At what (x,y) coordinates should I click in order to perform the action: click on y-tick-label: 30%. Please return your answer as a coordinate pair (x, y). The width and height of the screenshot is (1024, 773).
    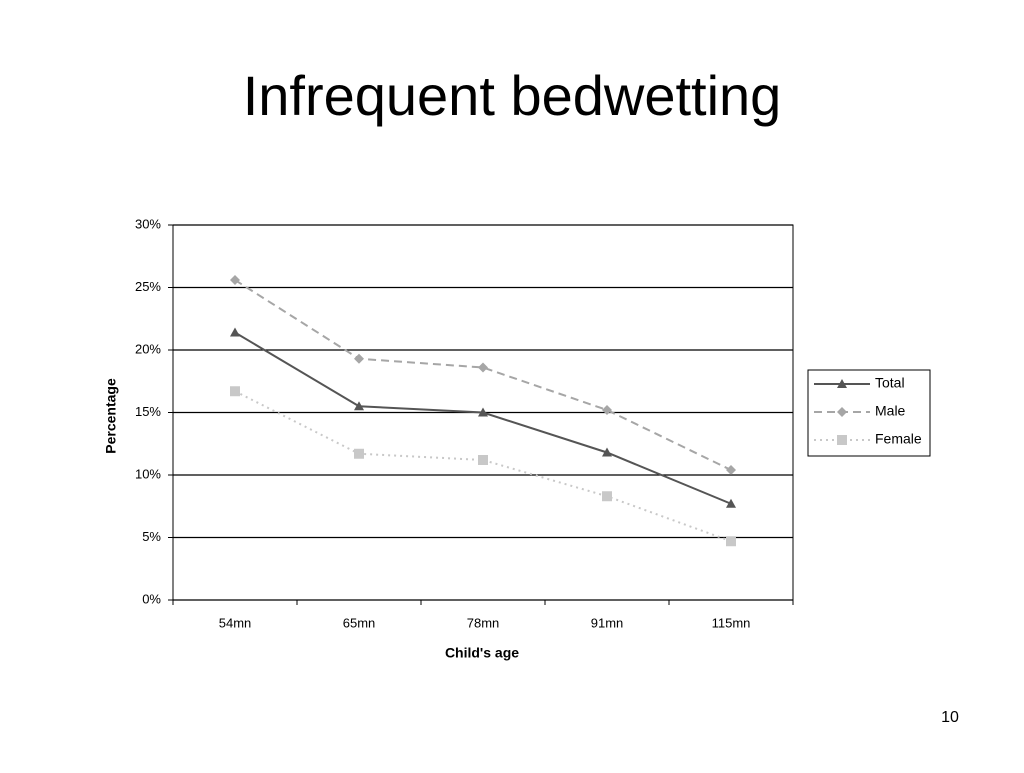
    Looking at the image, I should click on (148, 223).